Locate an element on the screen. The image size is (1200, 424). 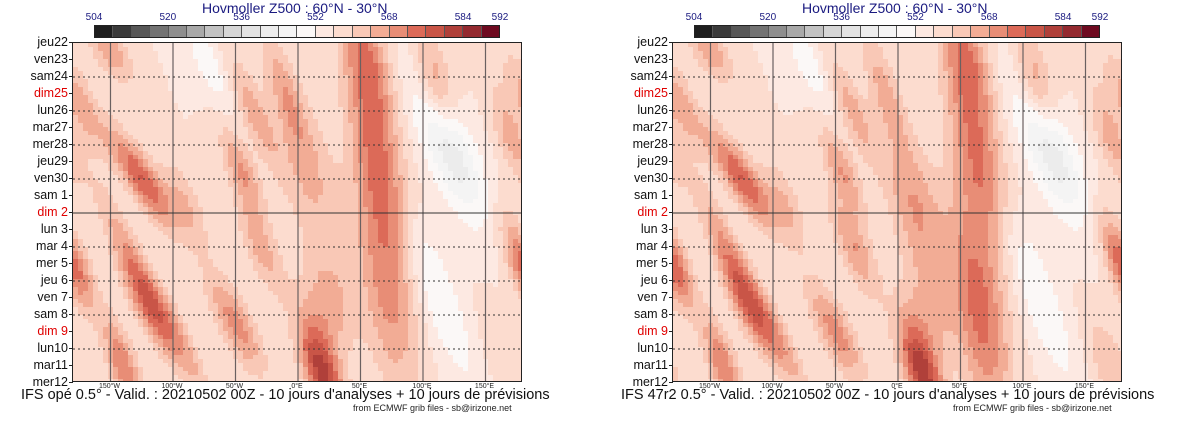
y-tick-label: mar11 is located at coordinates (50, 365).